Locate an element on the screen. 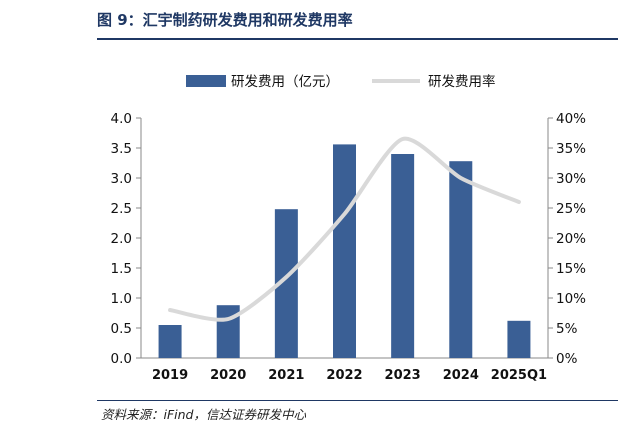 This screenshot has height=432, width=627. right-tick-label: 40% is located at coordinates (571, 119).